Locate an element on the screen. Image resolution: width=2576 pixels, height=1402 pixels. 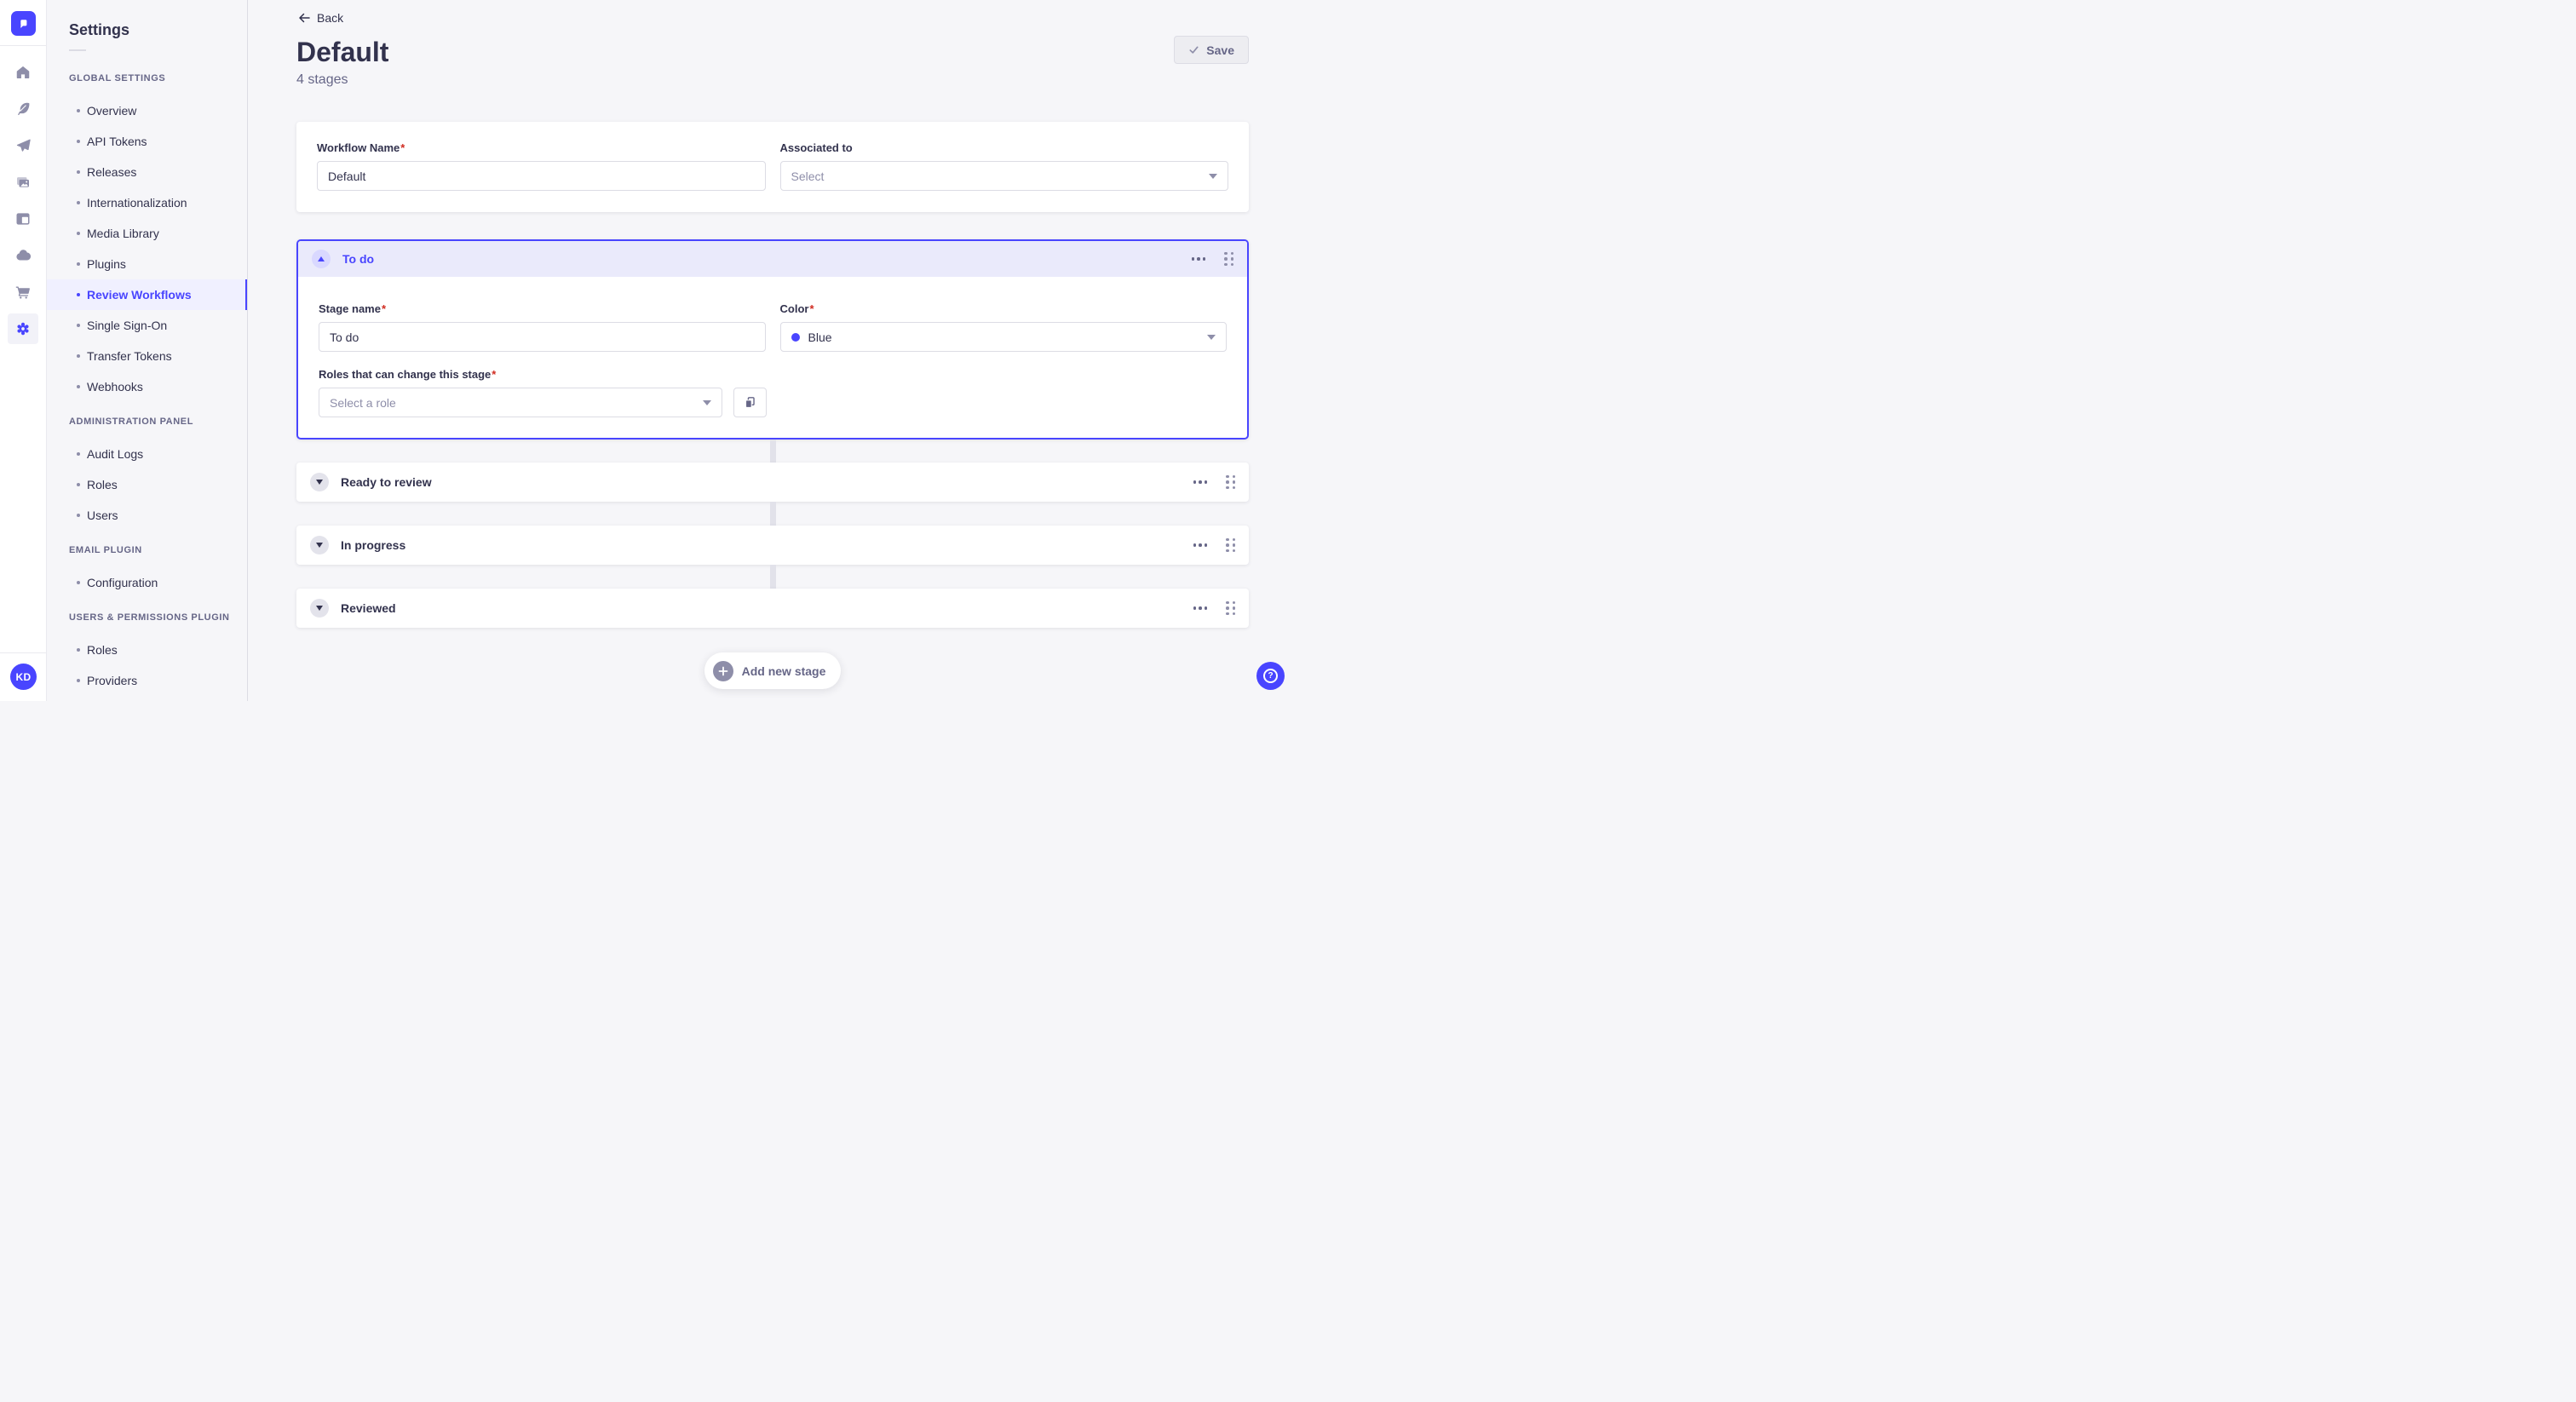
add-new-stage-label: Add new stage is located at coordinates (784, 671).